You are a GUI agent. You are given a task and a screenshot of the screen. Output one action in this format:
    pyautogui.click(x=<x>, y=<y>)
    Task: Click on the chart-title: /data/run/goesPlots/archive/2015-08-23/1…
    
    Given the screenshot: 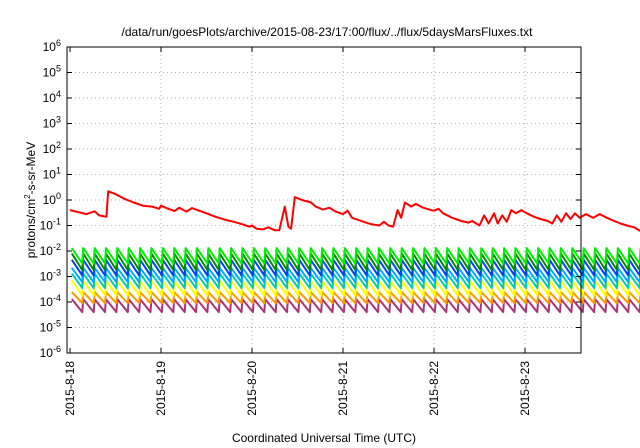 What is the action you would take?
    pyautogui.click(x=328, y=32)
    